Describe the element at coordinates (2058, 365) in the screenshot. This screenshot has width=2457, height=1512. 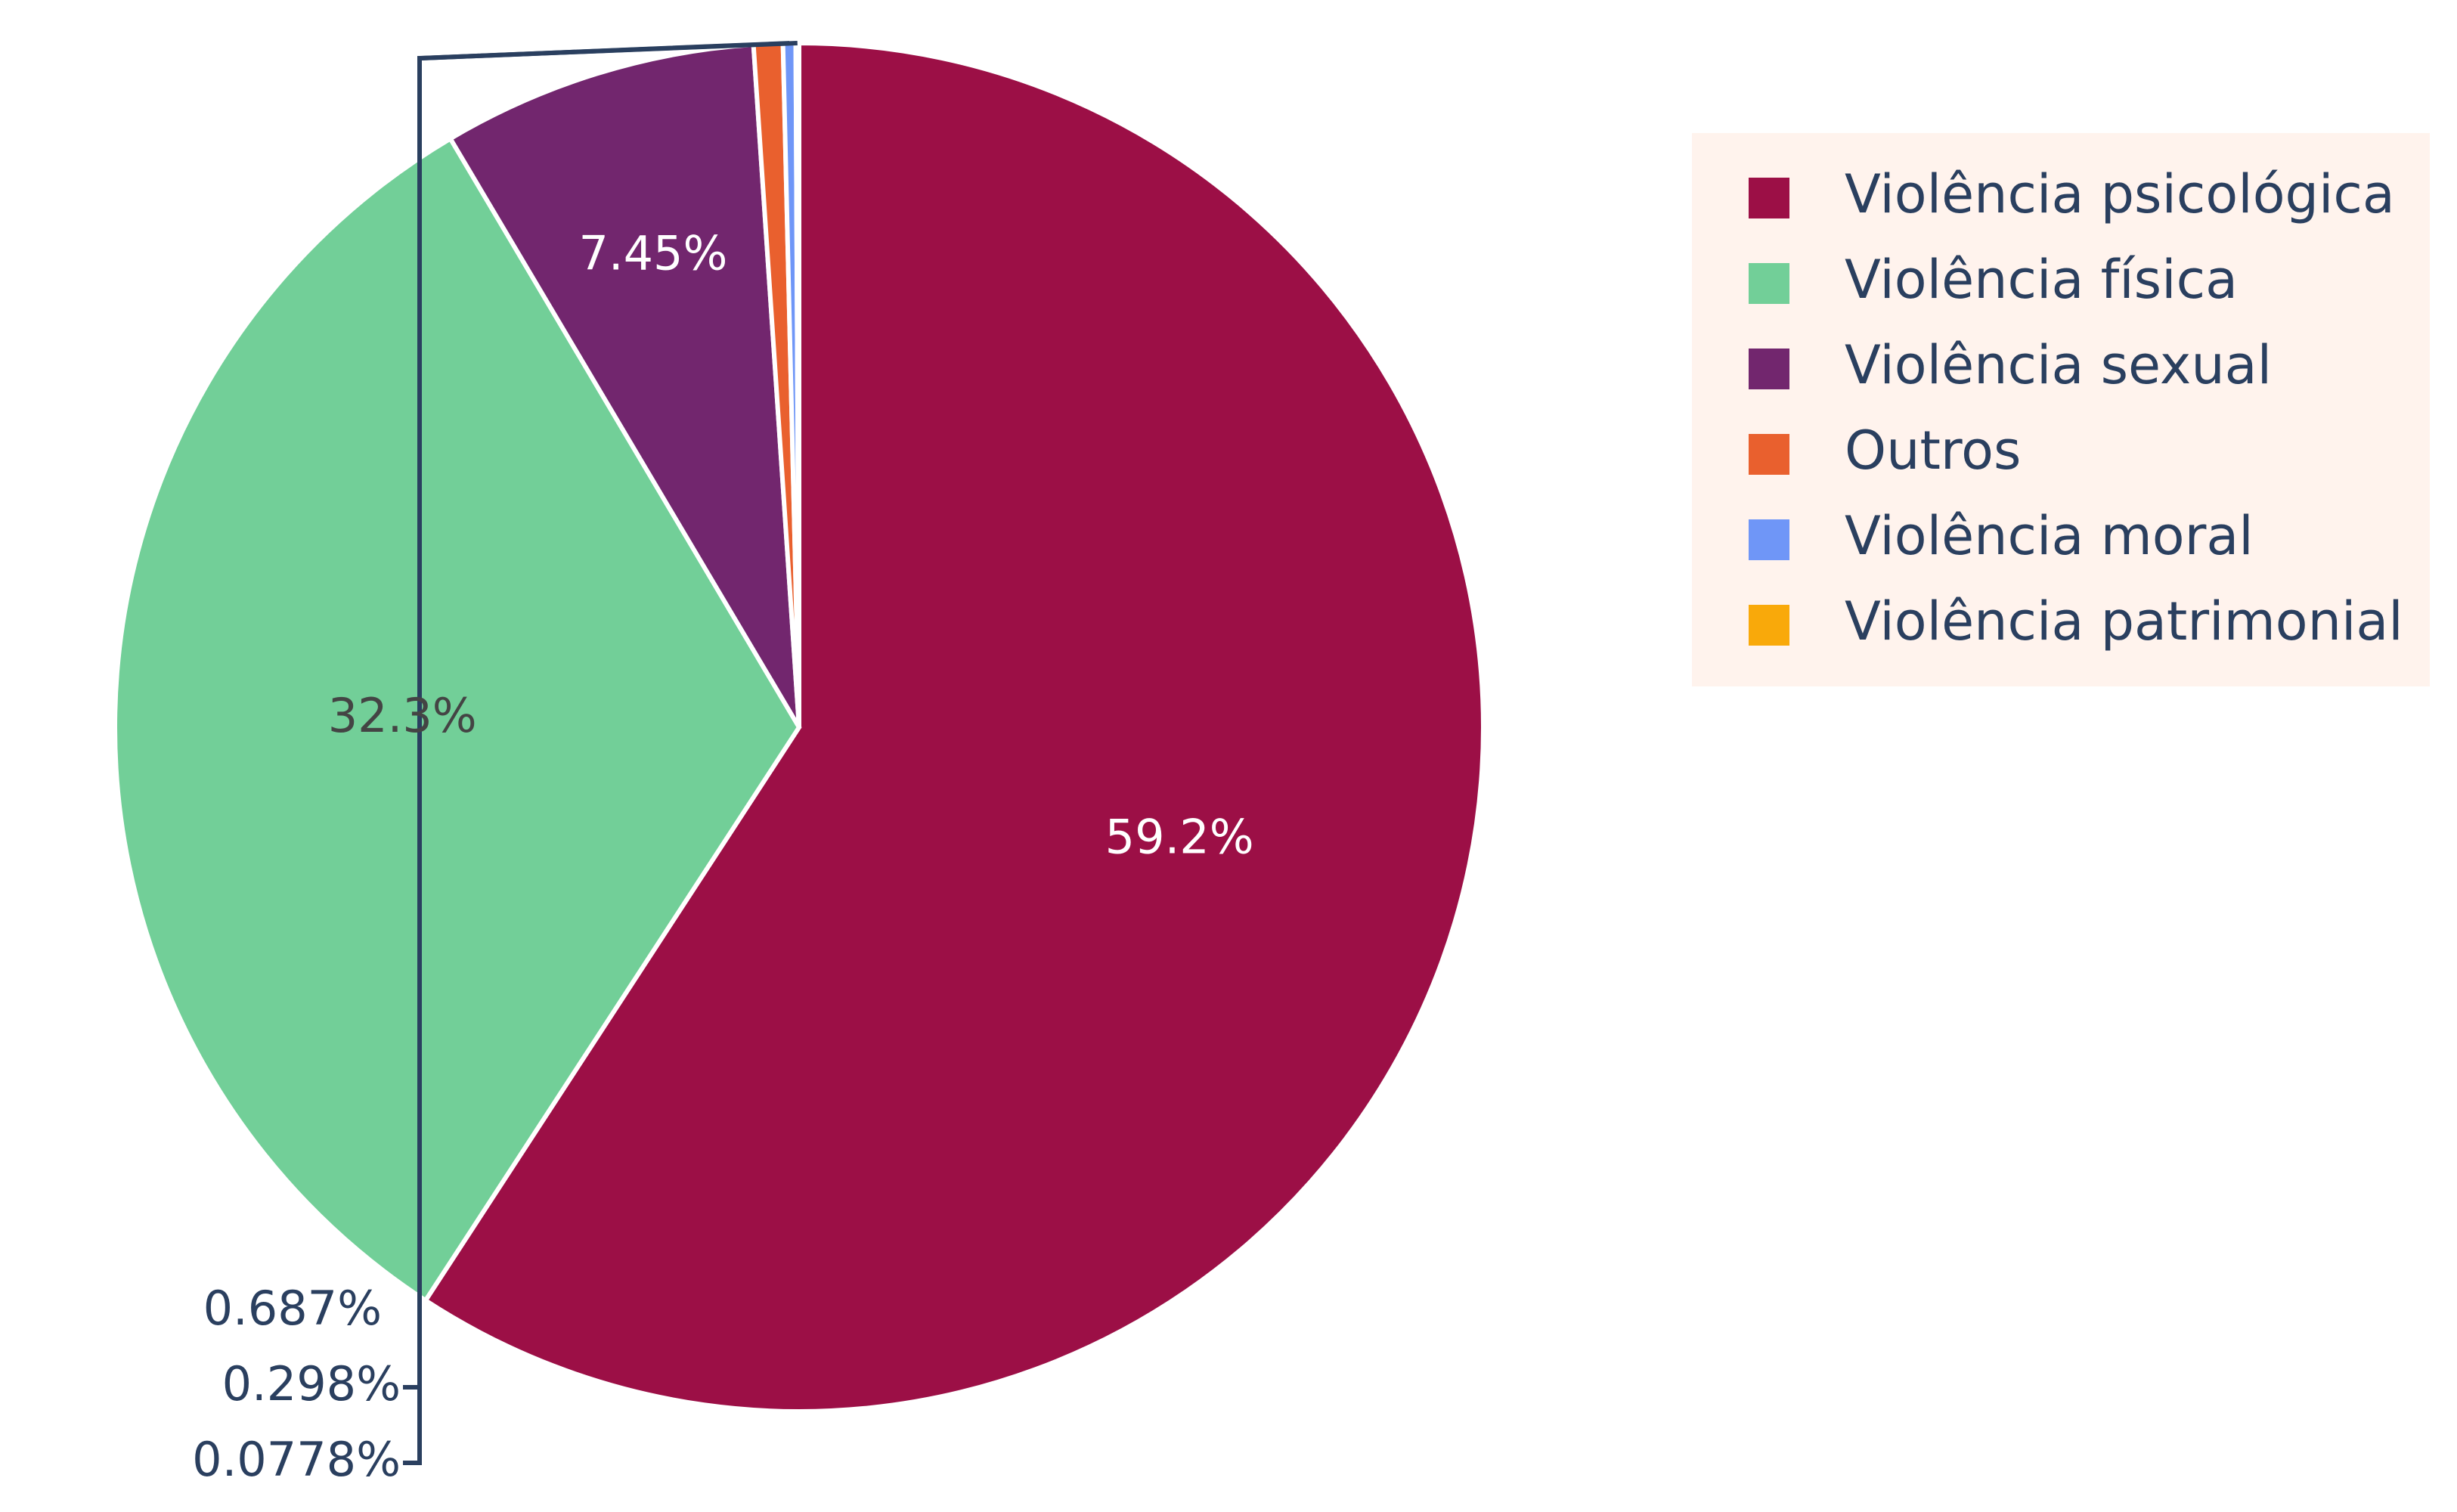
I see `legend-label: Violência sexual` at that location.